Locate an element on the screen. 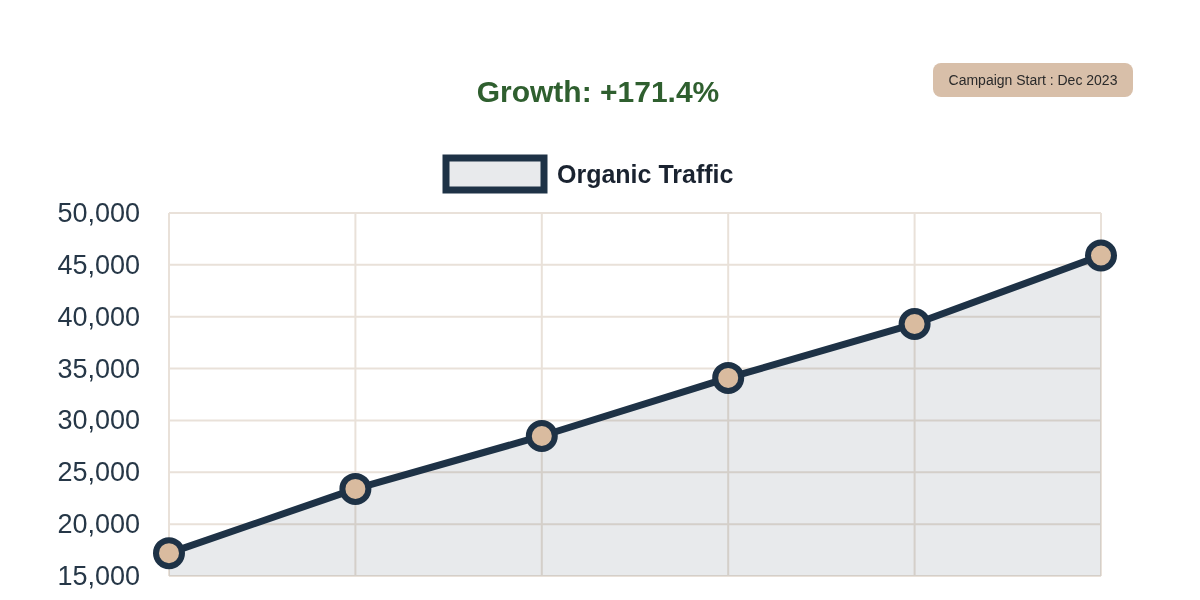 This screenshot has width=1200, height=600. text: Campaign Start : Dec 2023 is located at coordinates (1033, 80).